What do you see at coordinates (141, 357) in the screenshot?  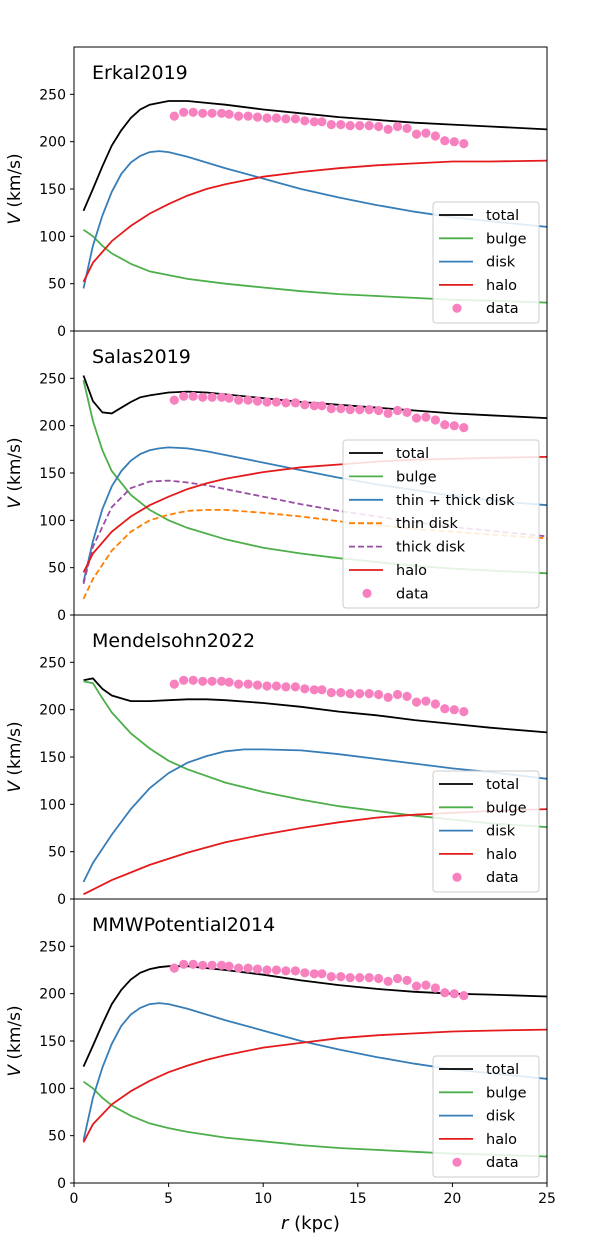 I see `panel-title: Salas2019` at bounding box center [141, 357].